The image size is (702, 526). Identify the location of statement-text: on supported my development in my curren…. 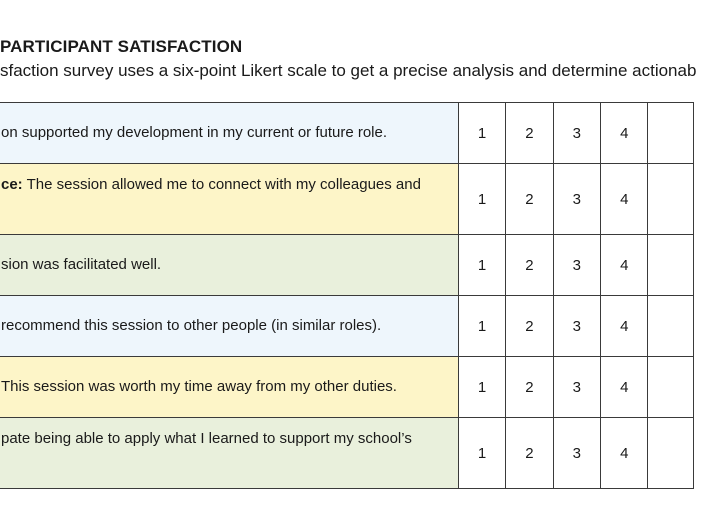
(194, 132).